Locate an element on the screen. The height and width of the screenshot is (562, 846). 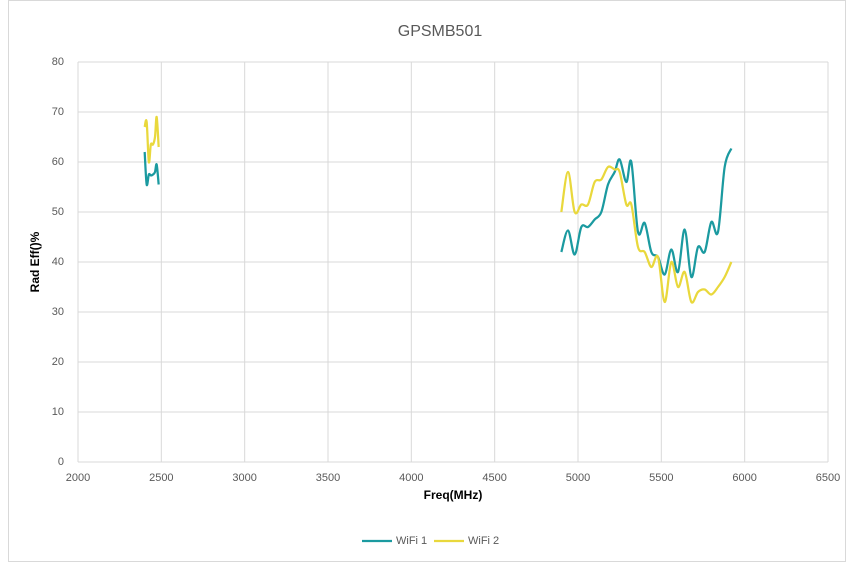
x-tick-label: 6500 is located at coordinates (828, 478).